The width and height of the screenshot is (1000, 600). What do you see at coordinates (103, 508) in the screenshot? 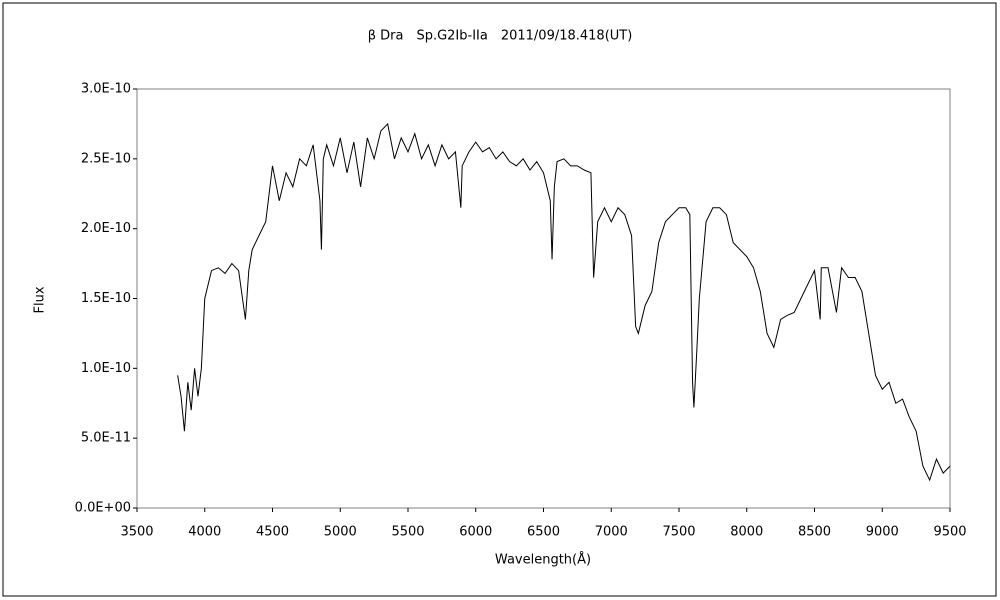
I see `y-tick-label: 0.0E+00` at bounding box center [103, 508].